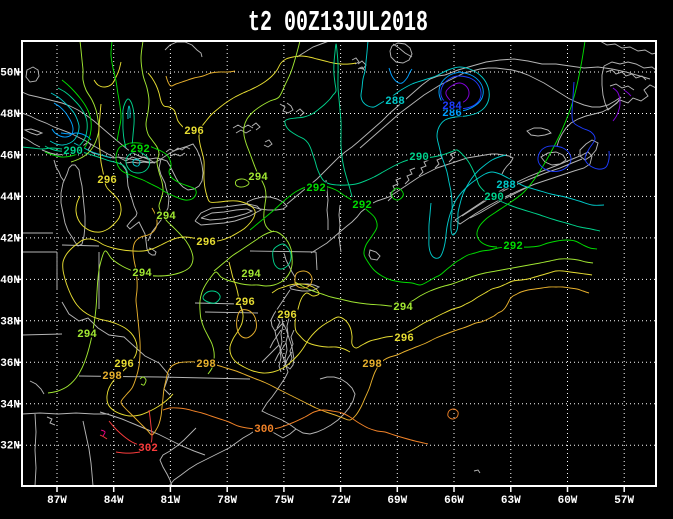 Image resolution: width=673 pixels, height=519 pixels. Describe the element at coordinates (57, 501) in the screenshot. I see `svg-text: 87W` at that location.